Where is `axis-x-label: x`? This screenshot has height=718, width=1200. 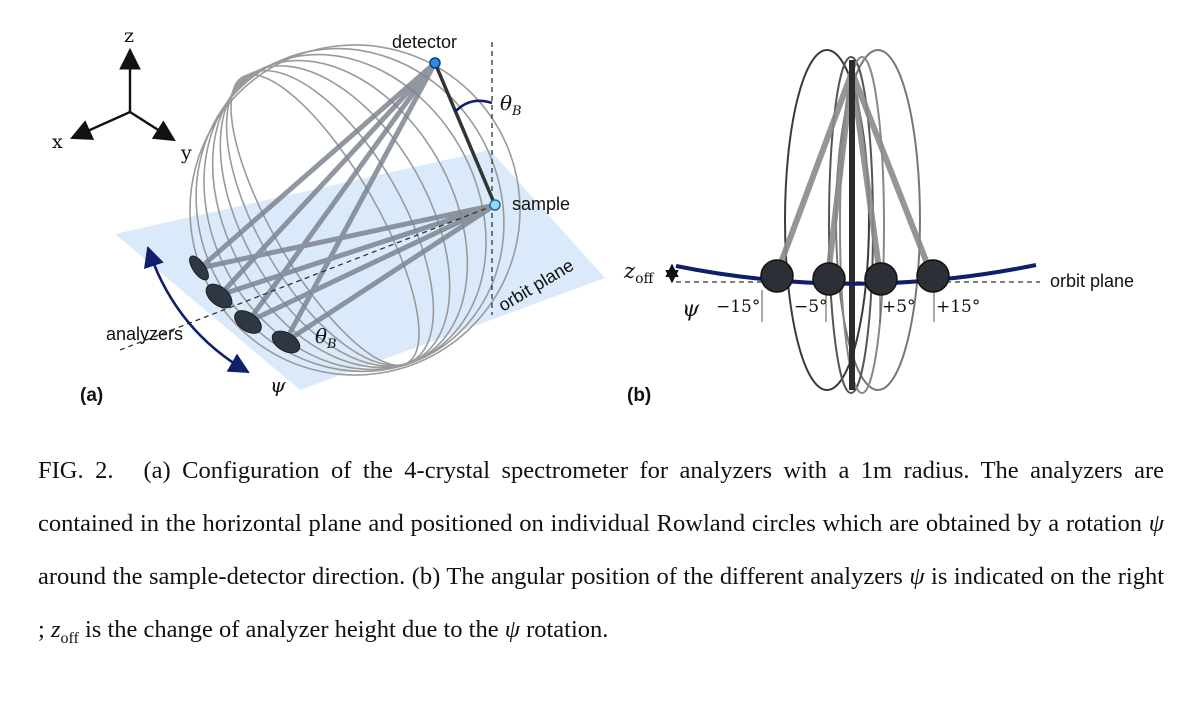 axis-x-label: x is located at coordinates (57, 142).